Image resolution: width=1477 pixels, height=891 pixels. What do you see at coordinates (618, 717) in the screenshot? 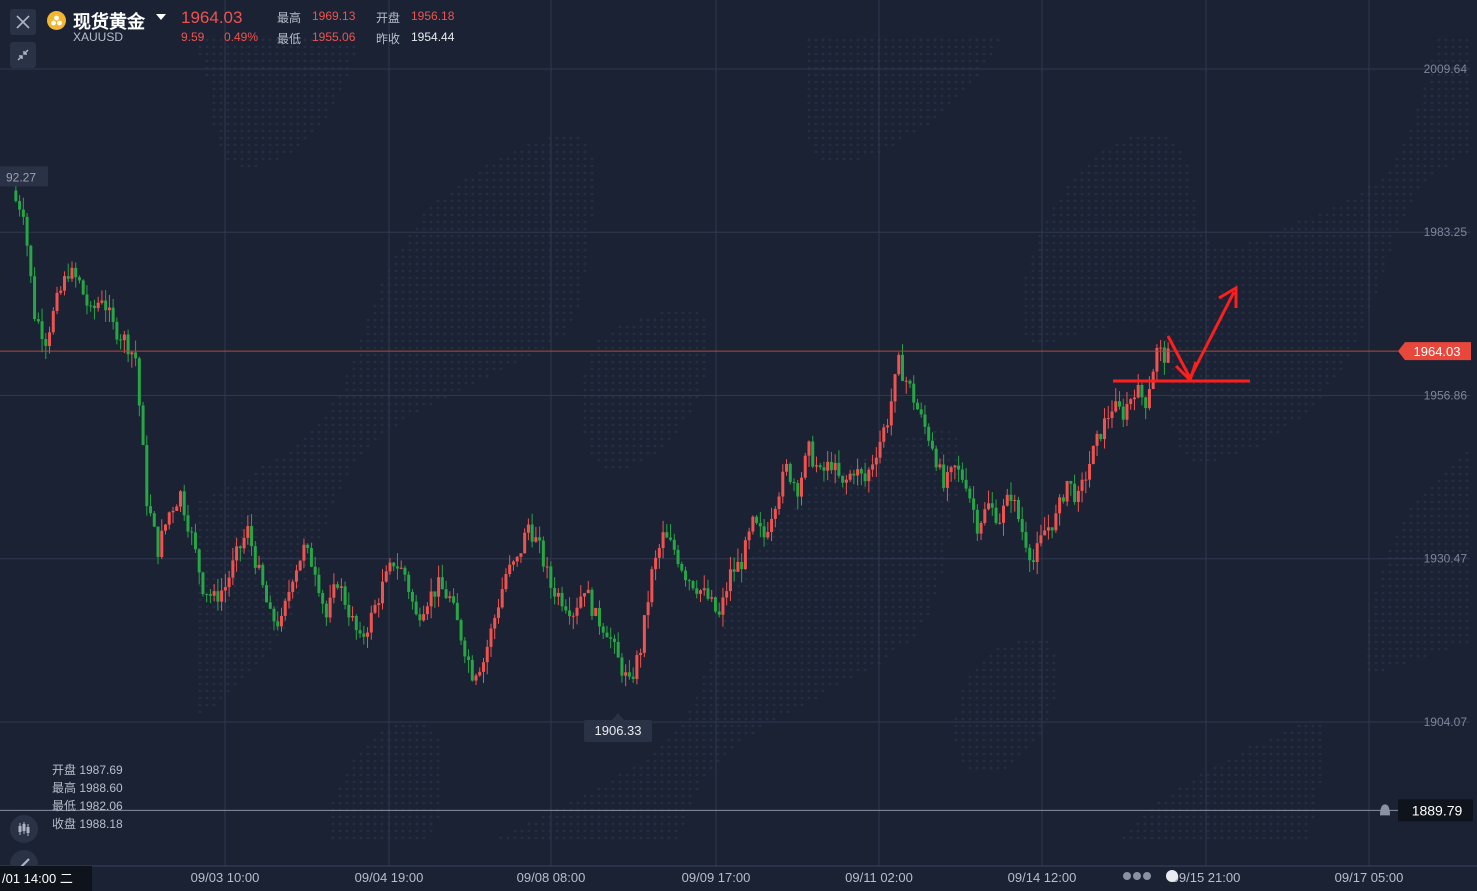
I see `min-price-pointer` at bounding box center [618, 717].